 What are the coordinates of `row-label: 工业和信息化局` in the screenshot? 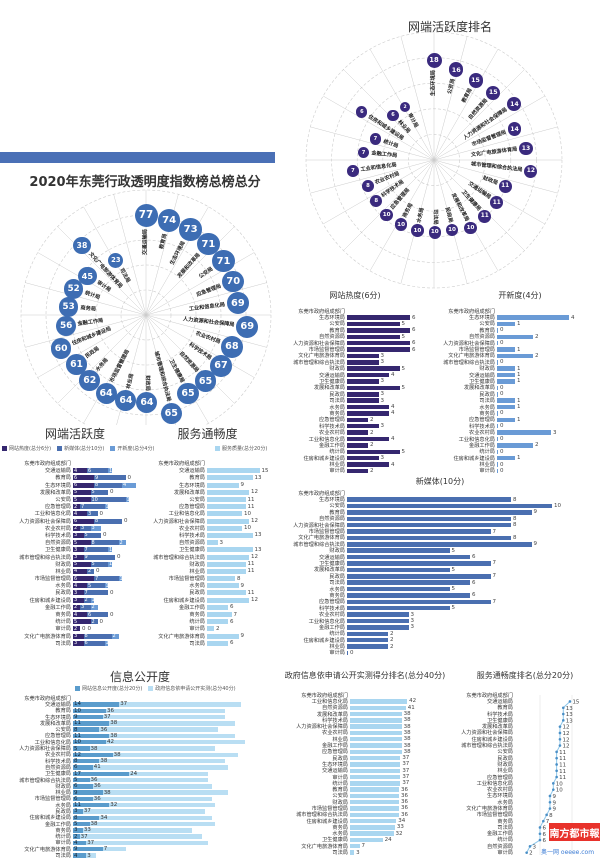 It's located at (52, 742).